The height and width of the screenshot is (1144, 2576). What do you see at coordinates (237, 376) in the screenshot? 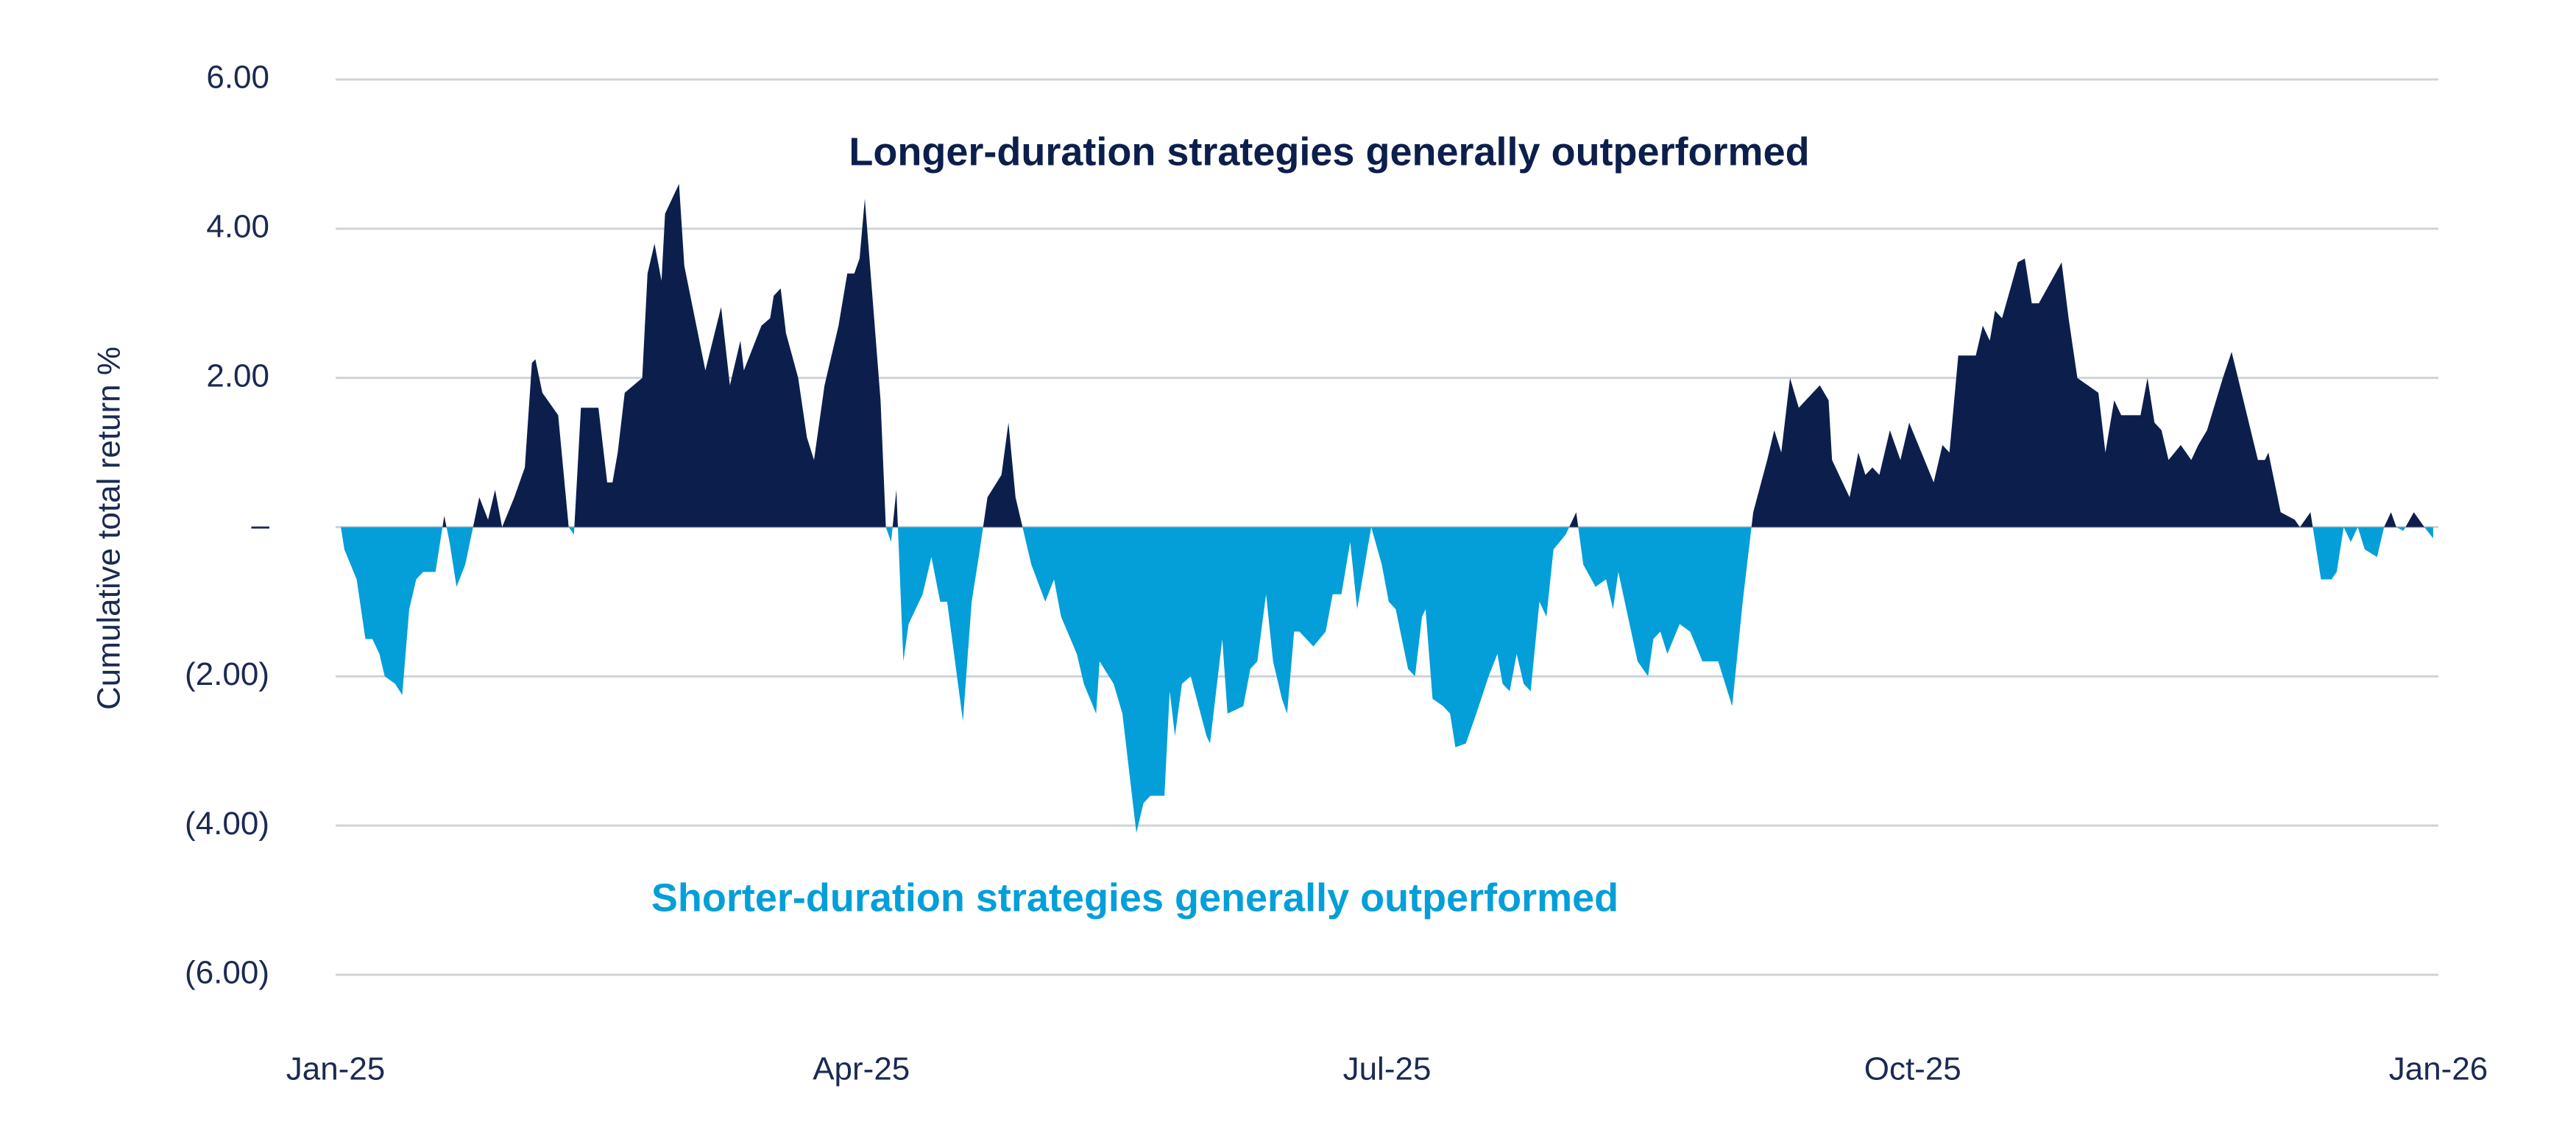
I see `y-tick-label: 2.00` at bounding box center [237, 376].